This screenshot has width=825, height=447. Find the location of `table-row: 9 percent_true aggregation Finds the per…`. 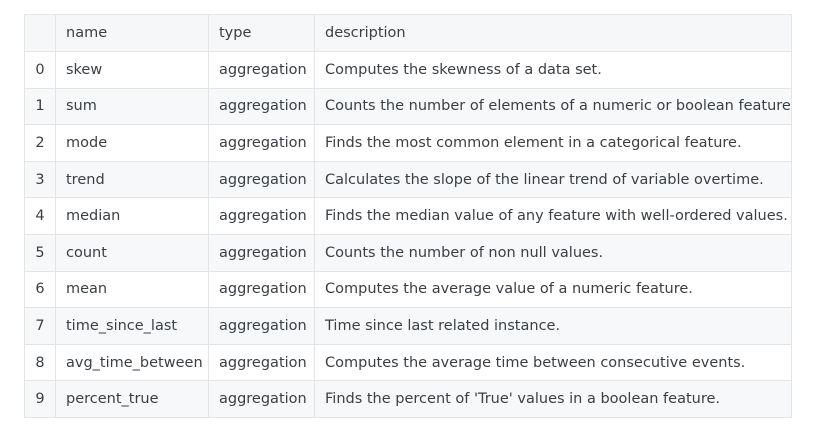

table-row: 9 percent_true aggregation Finds the per… is located at coordinates (408, 399).